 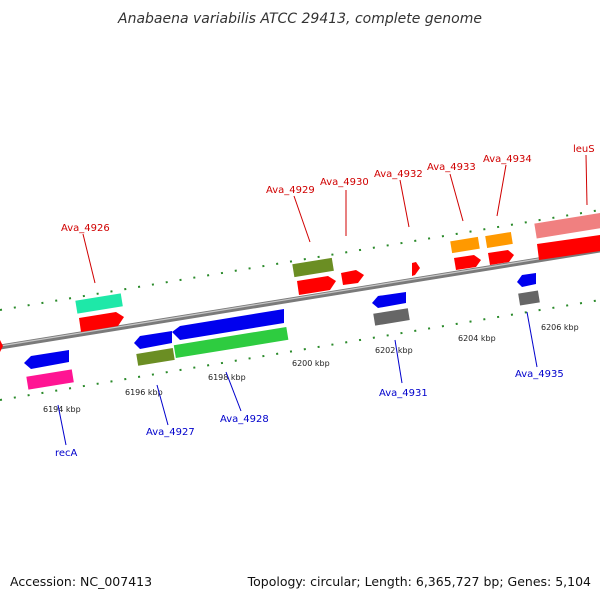 What do you see at coordinates (584, 149) in the screenshot?
I see `gene-label-leus: leuS` at bounding box center [584, 149].